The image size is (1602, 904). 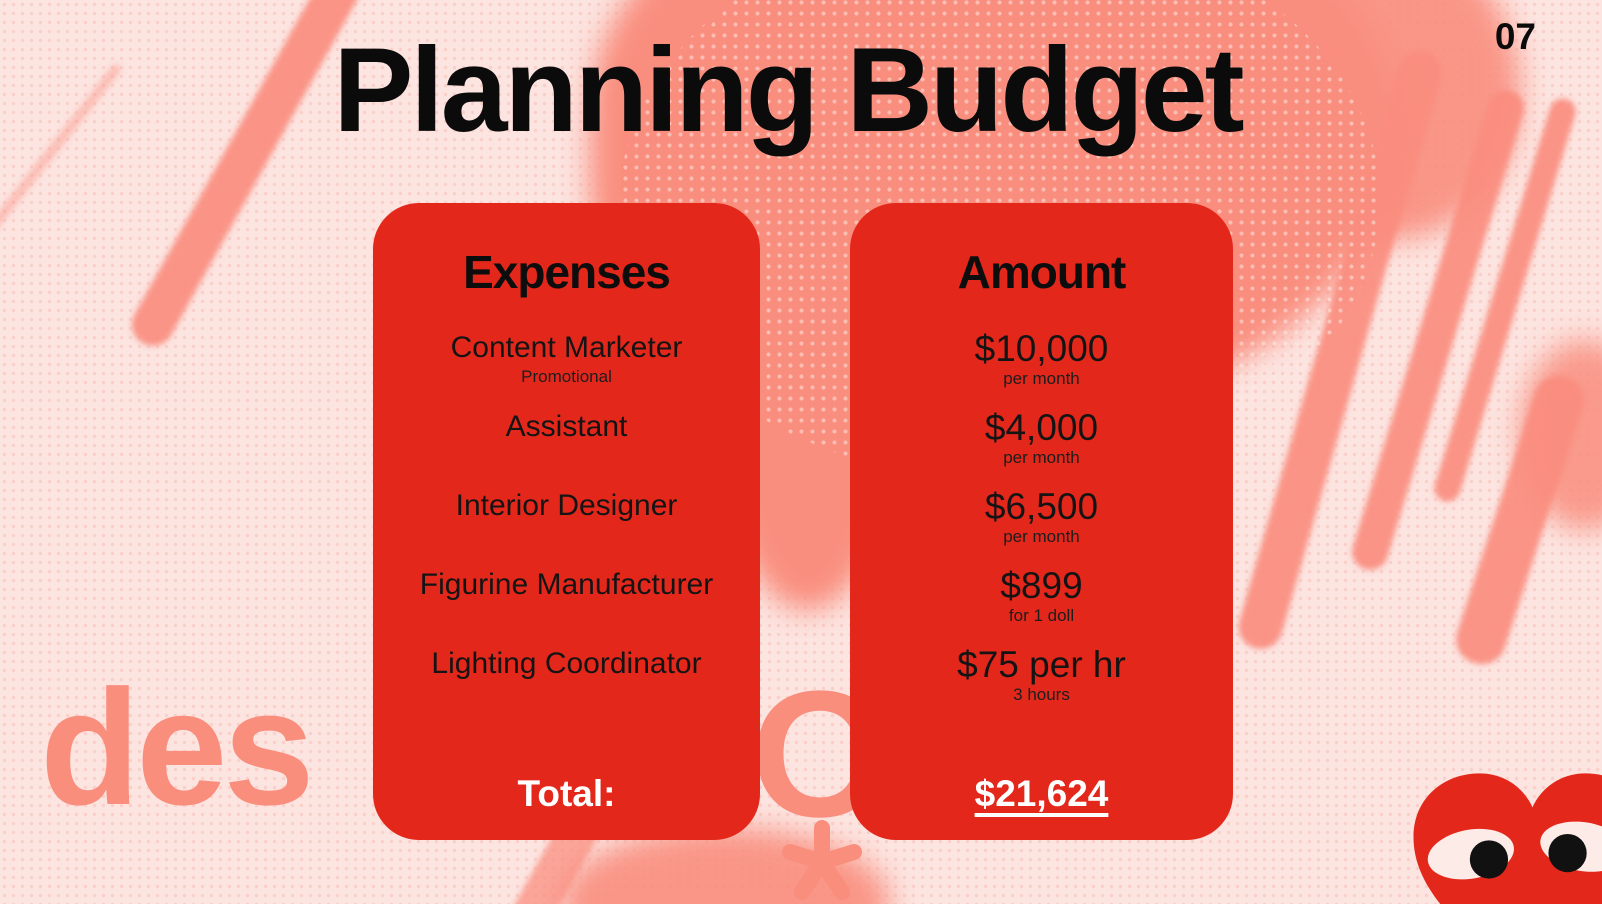 What do you see at coordinates (566, 505) in the screenshot?
I see `expense-name: Interior Designer` at bounding box center [566, 505].